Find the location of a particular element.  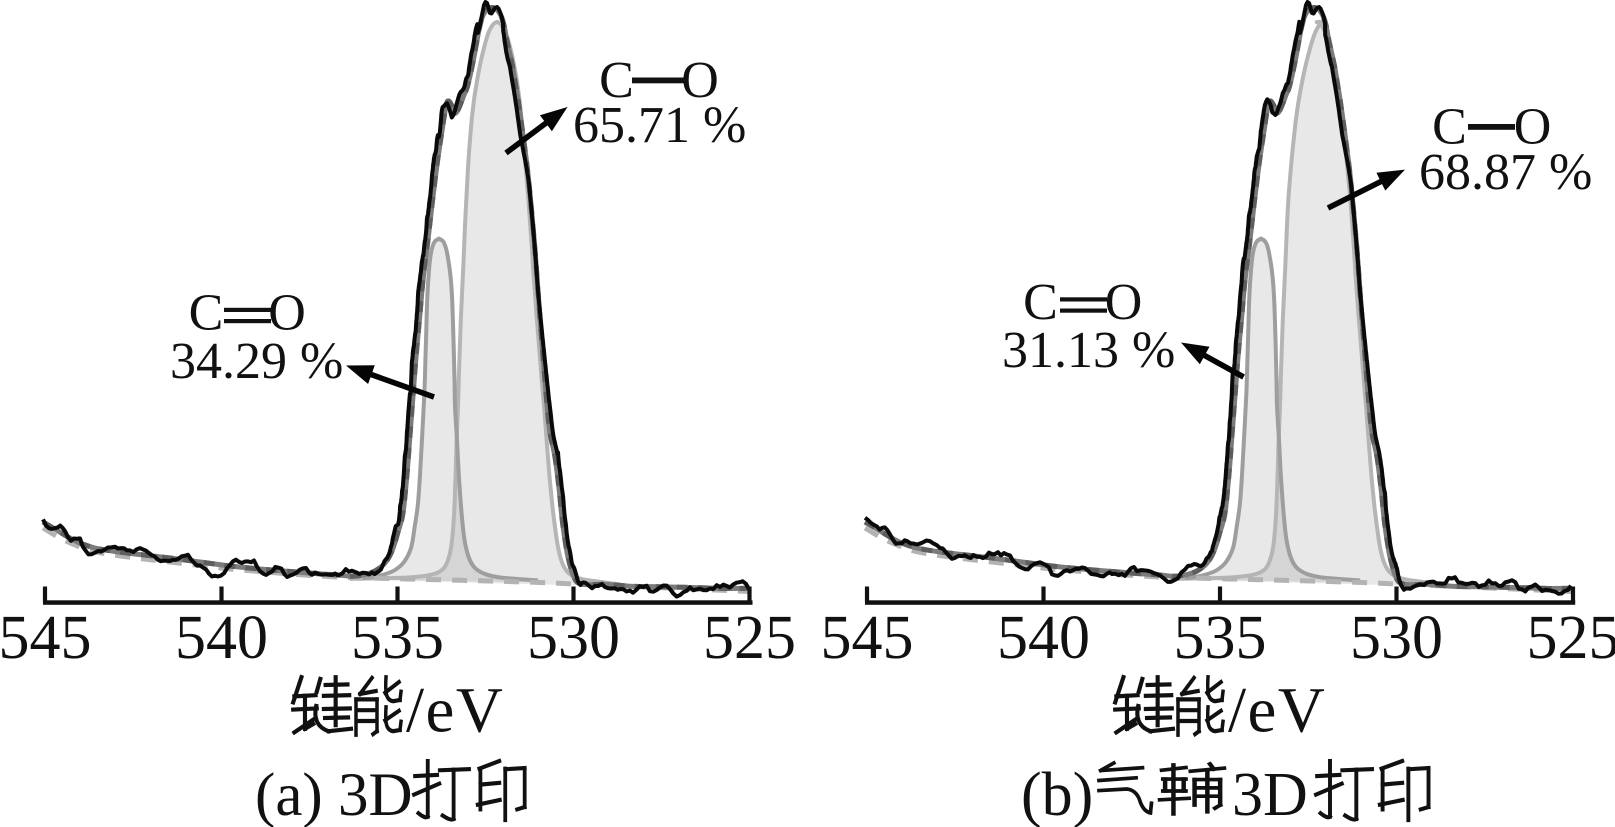

svg-text: (b) is located at coordinates (1057, 794).